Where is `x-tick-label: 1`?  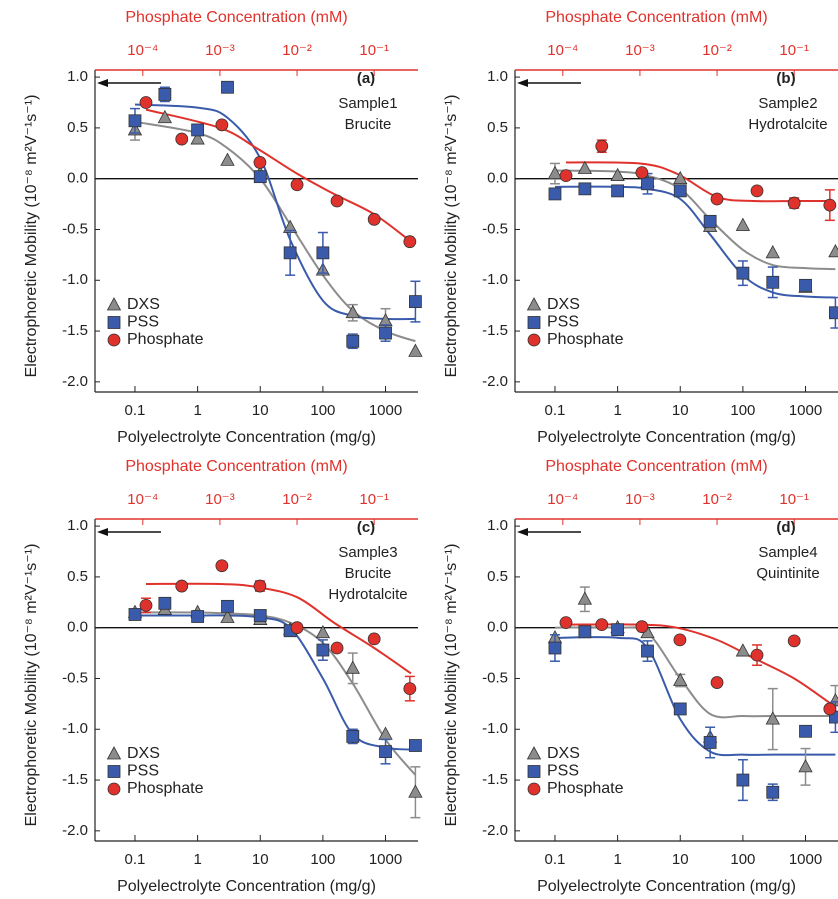
x-tick-label: 1 is located at coordinates (197, 410).